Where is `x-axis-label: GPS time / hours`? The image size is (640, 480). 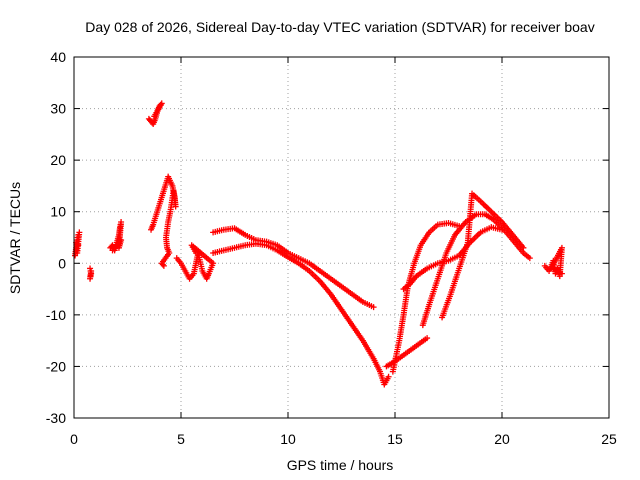
x-axis-label: GPS time / hours is located at coordinates (340, 465).